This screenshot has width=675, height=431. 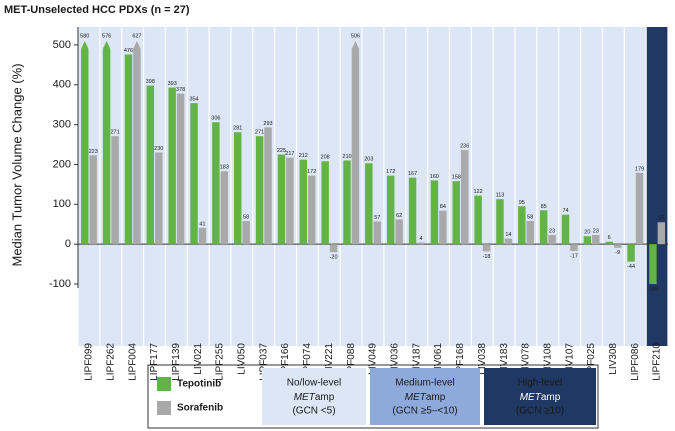 I want to click on x-tick-label: LIPF037, so click(x=263, y=362).